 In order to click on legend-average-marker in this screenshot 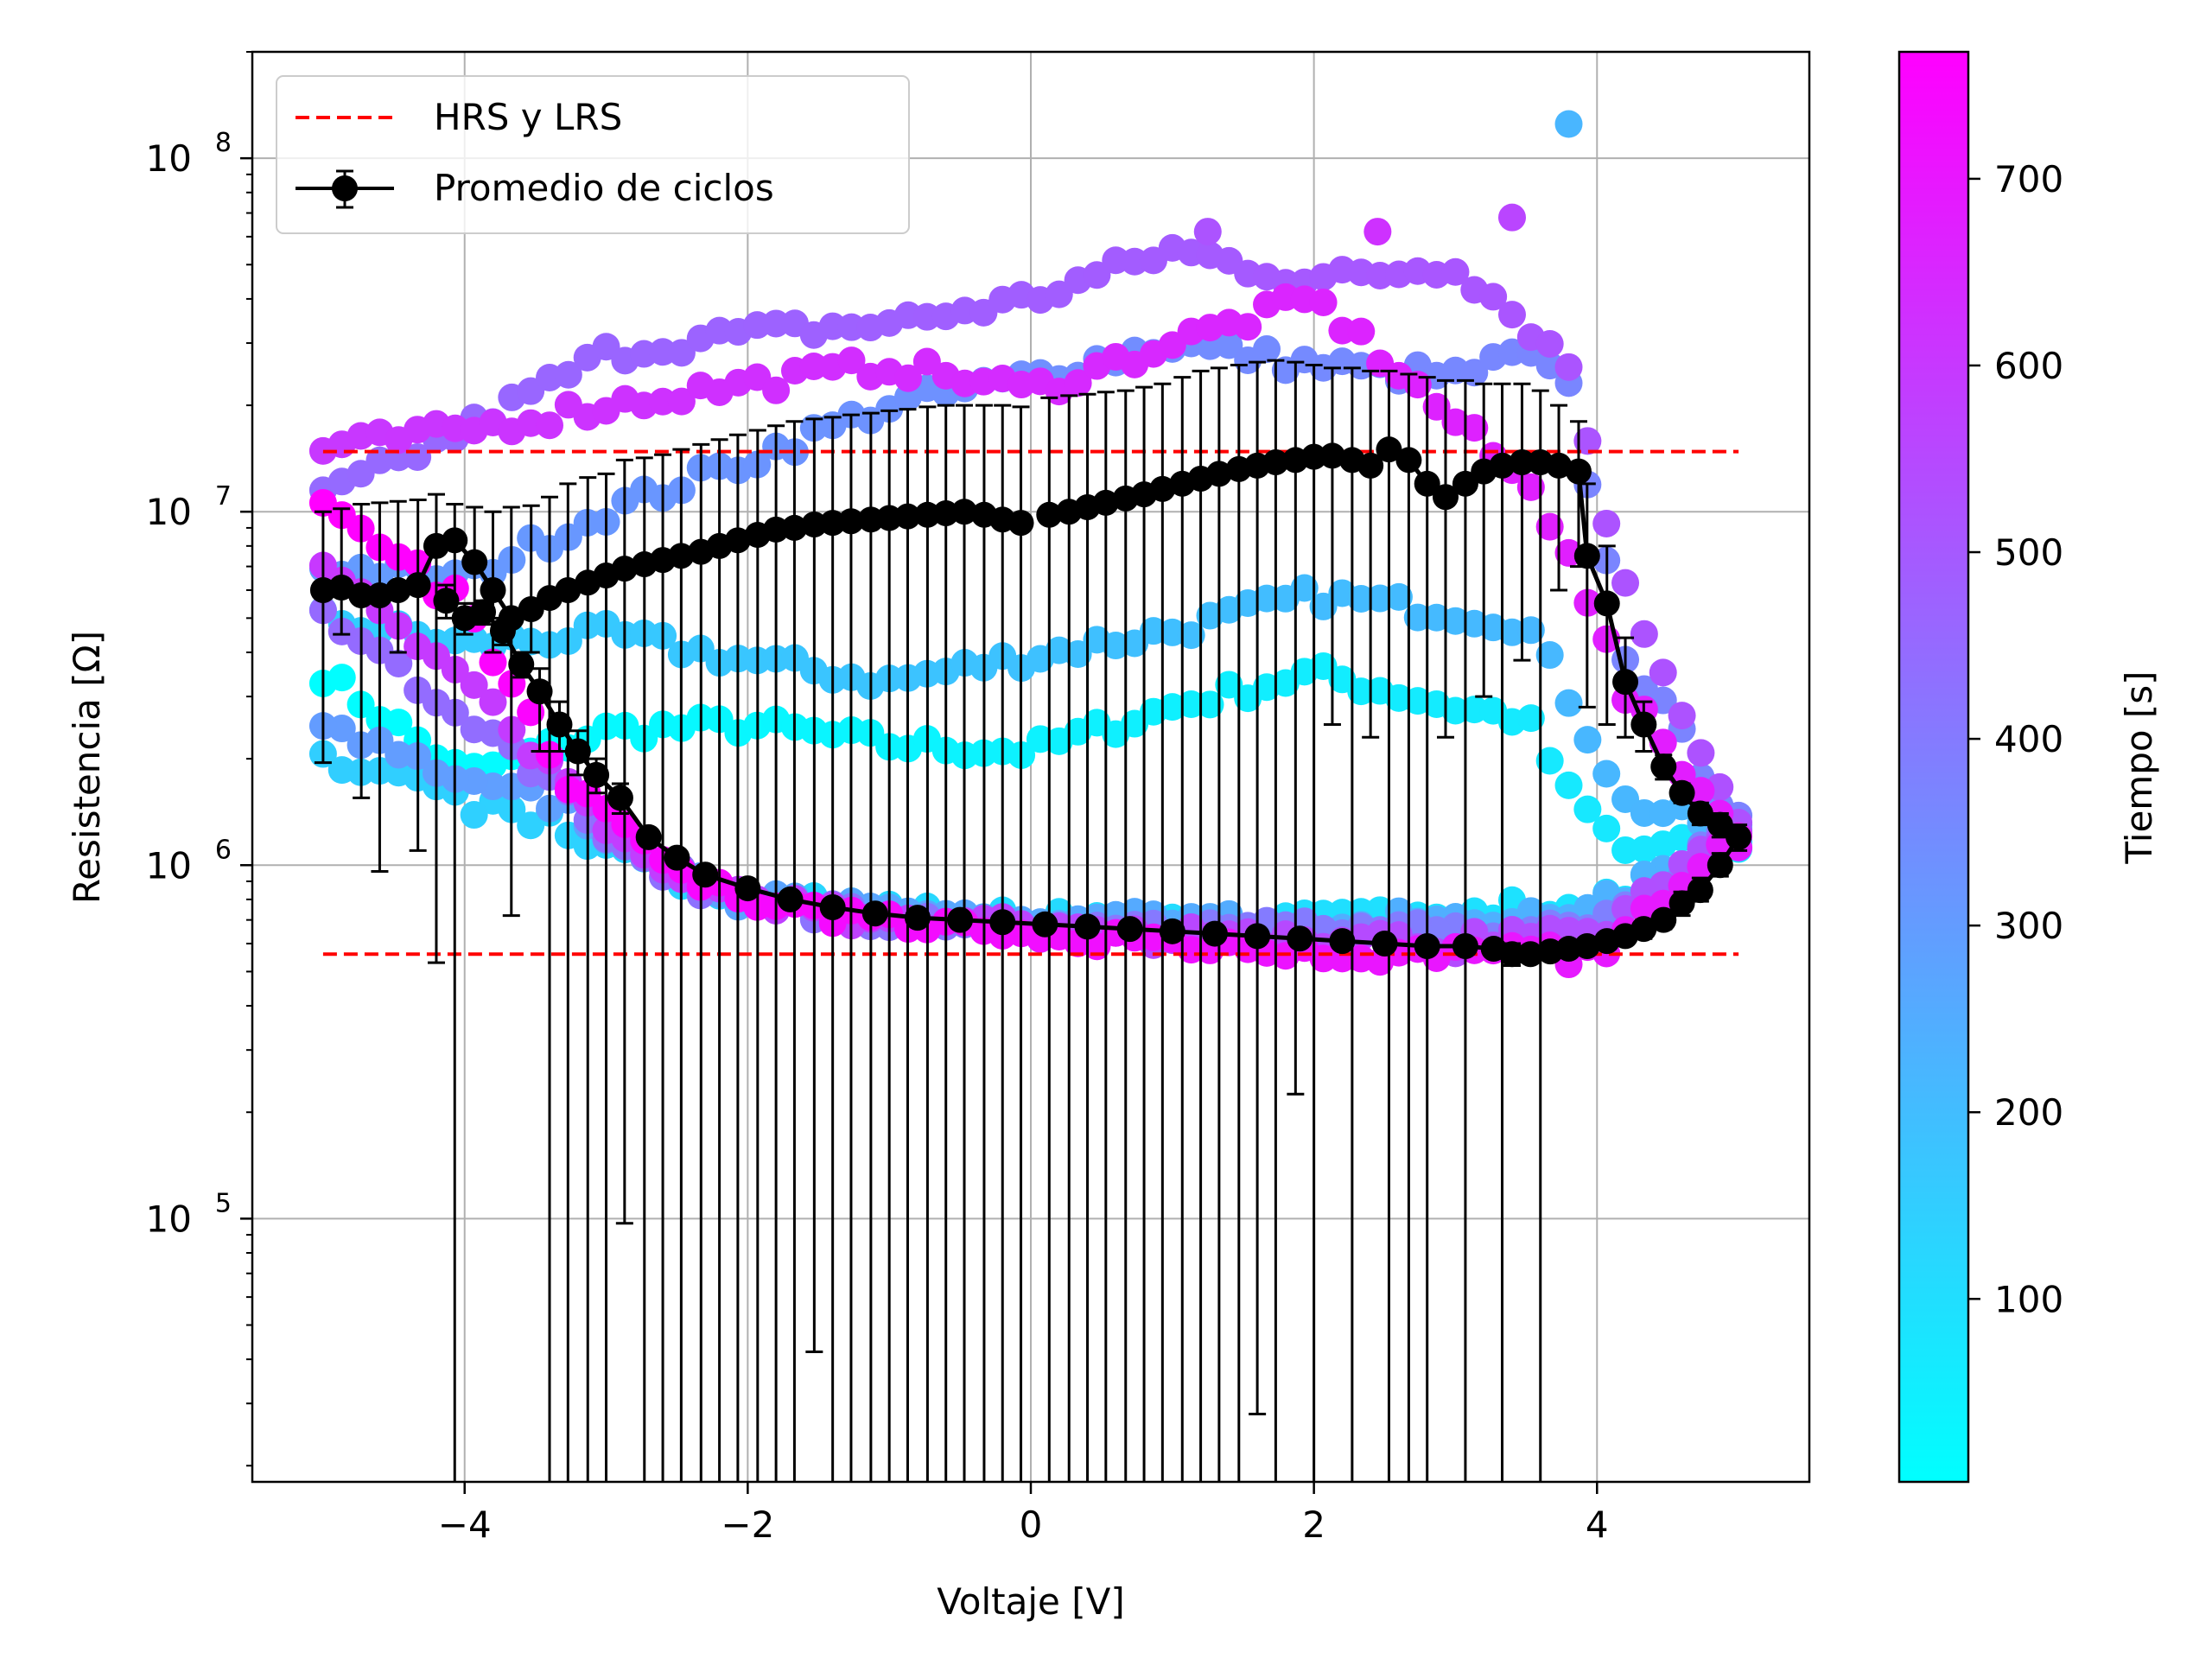, I will do `click(345, 188)`.